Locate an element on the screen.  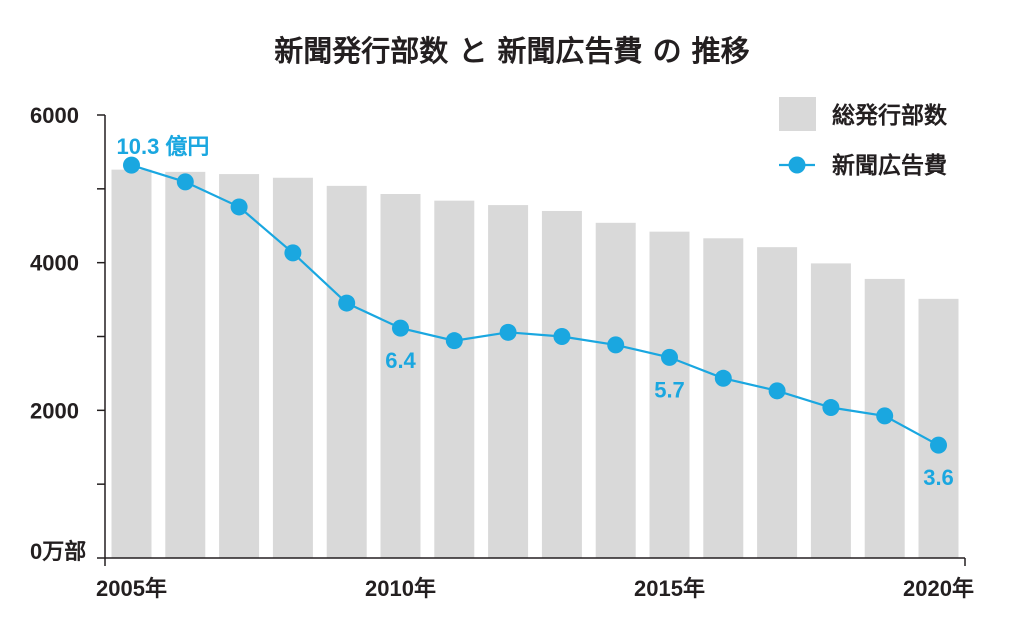
bar-2011 is located at coordinates (454, 379).